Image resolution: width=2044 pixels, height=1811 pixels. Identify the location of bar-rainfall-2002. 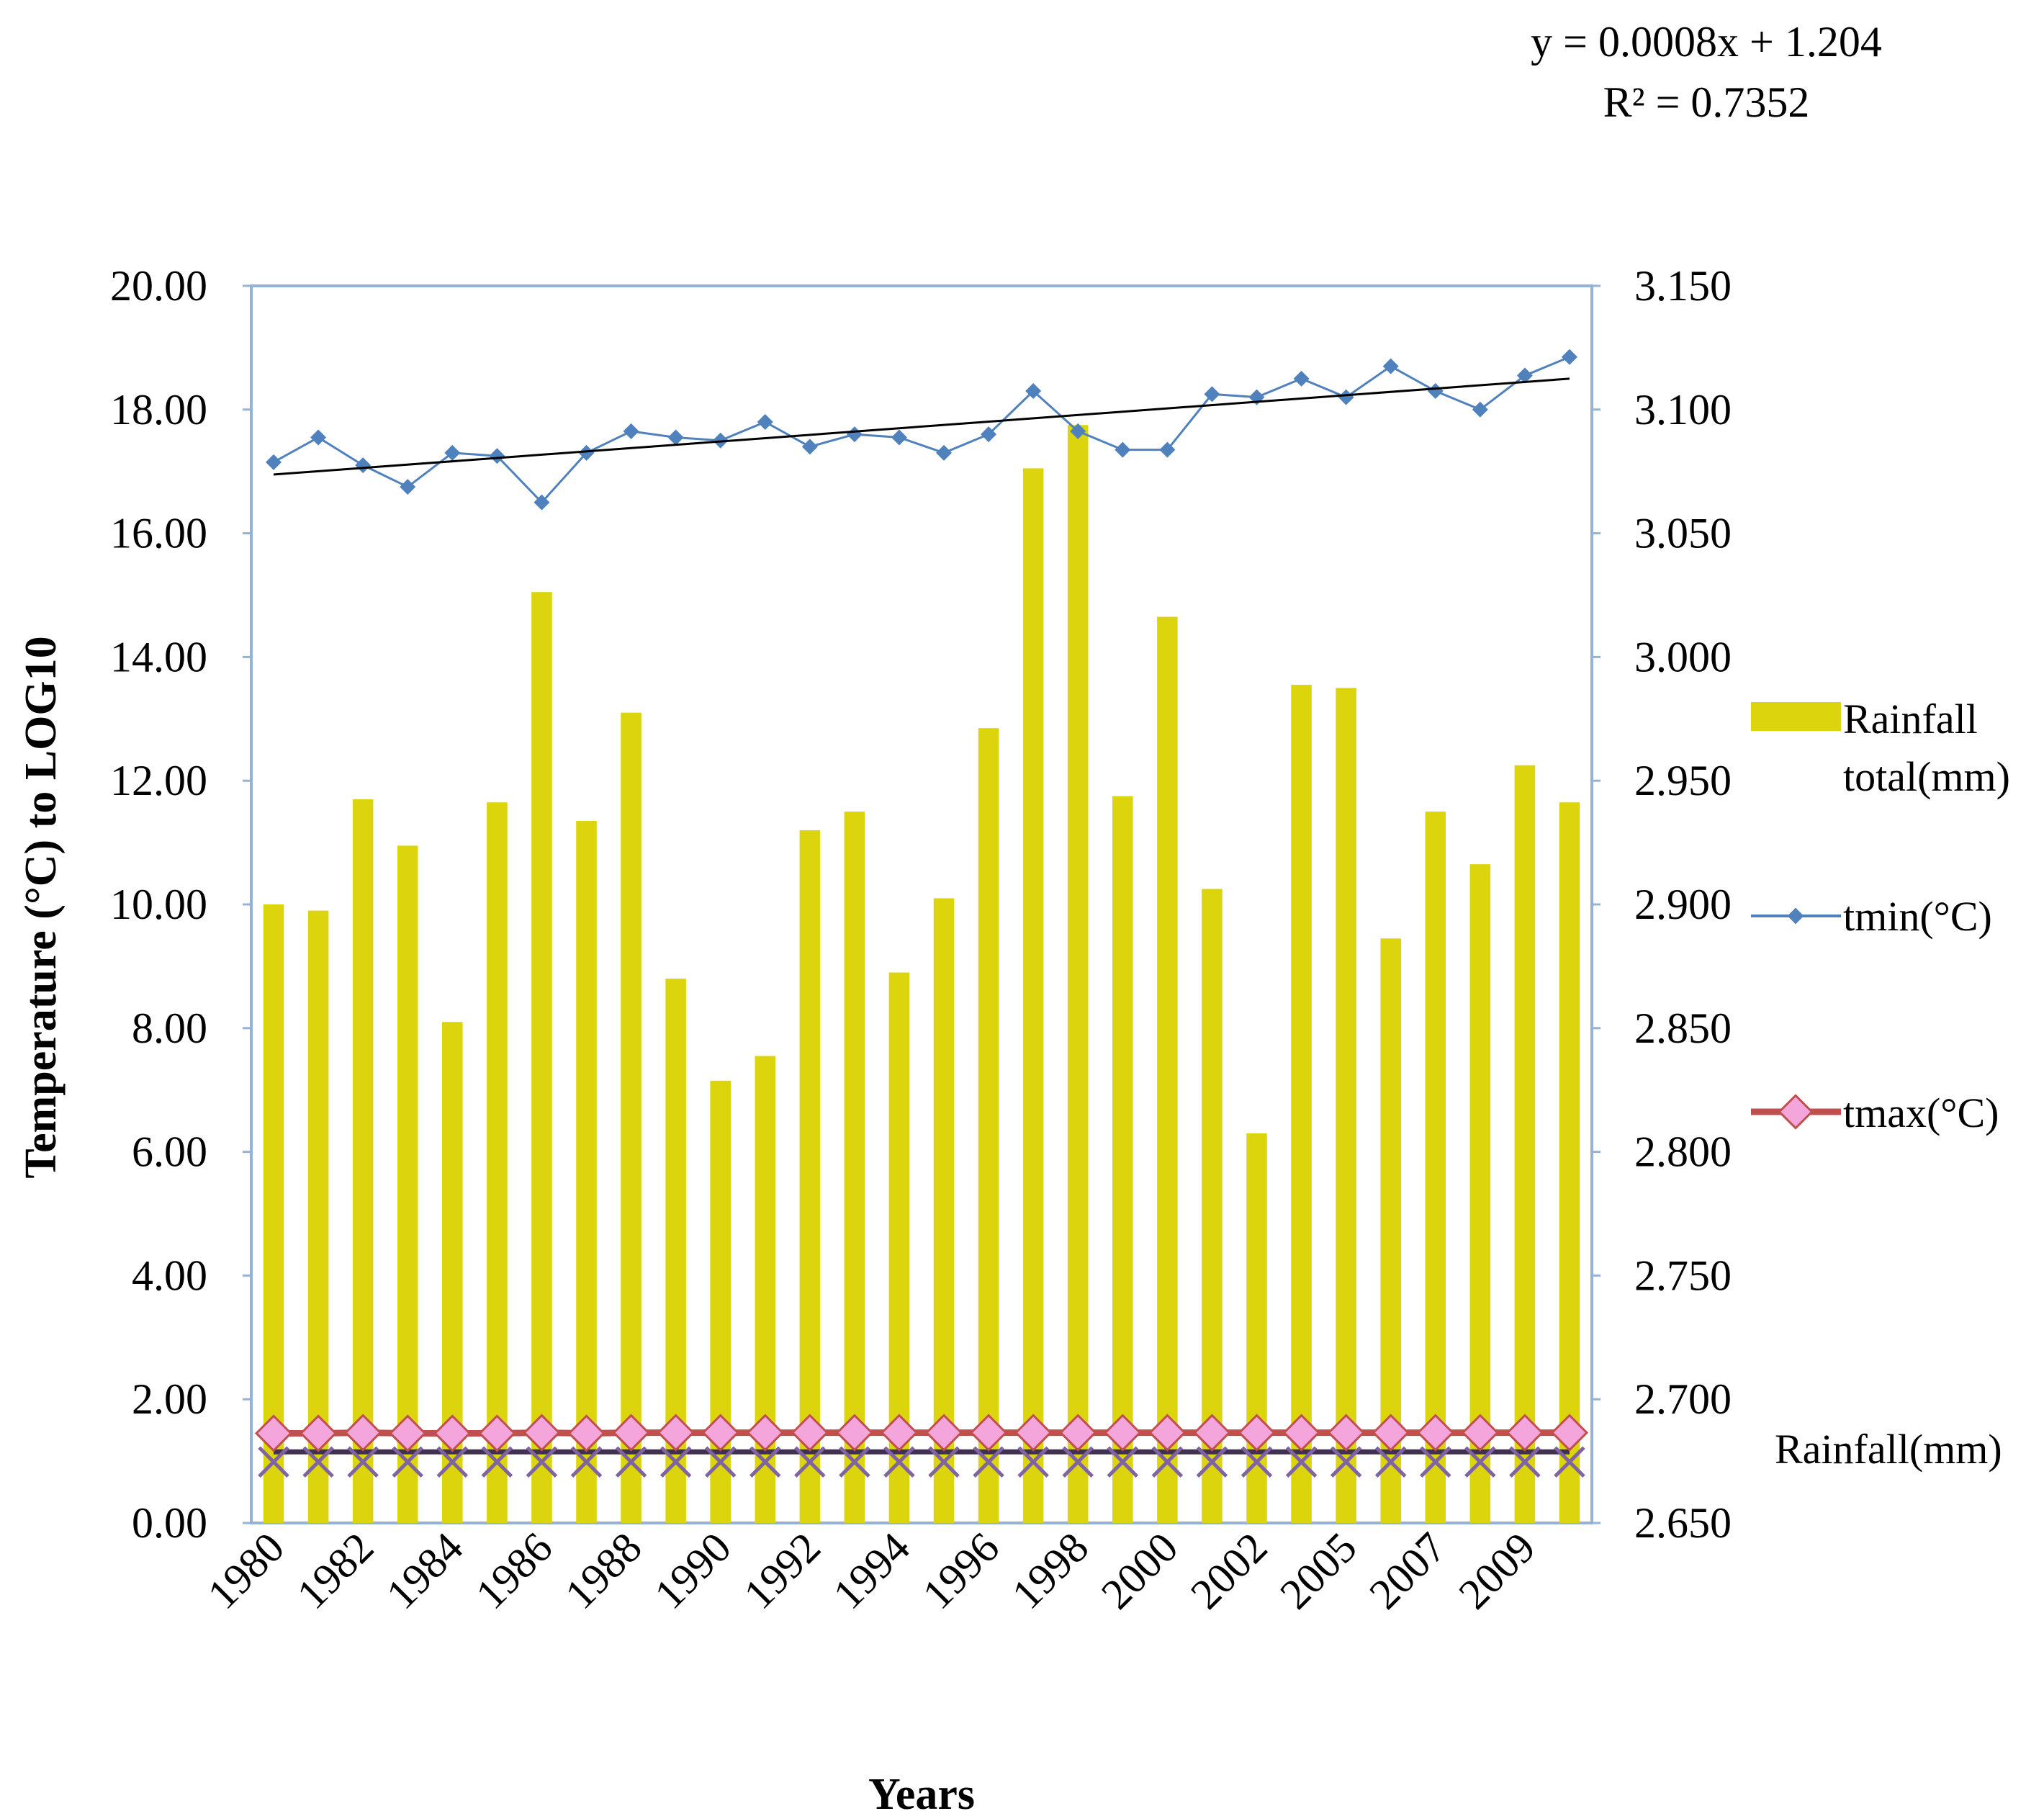
(1256, 1328).